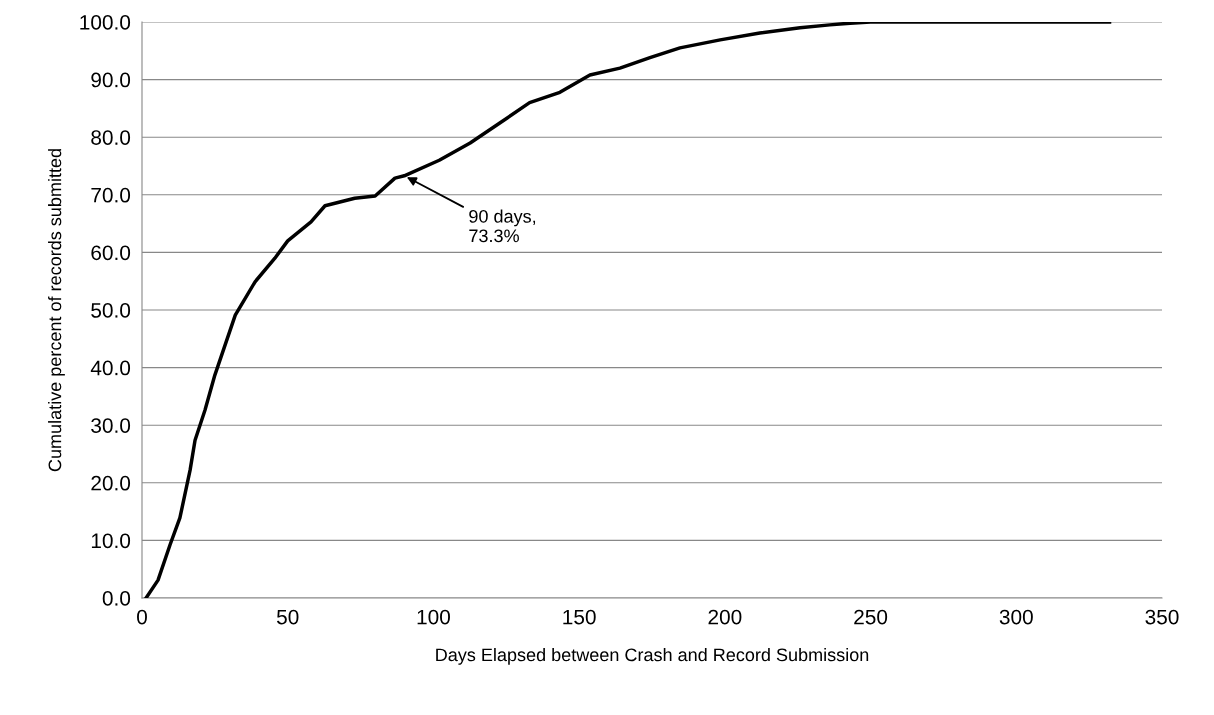  Describe the element at coordinates (56, 310) in the screenshot. I see `y-axis-title: Cumulative percent of records submitted` at that location.